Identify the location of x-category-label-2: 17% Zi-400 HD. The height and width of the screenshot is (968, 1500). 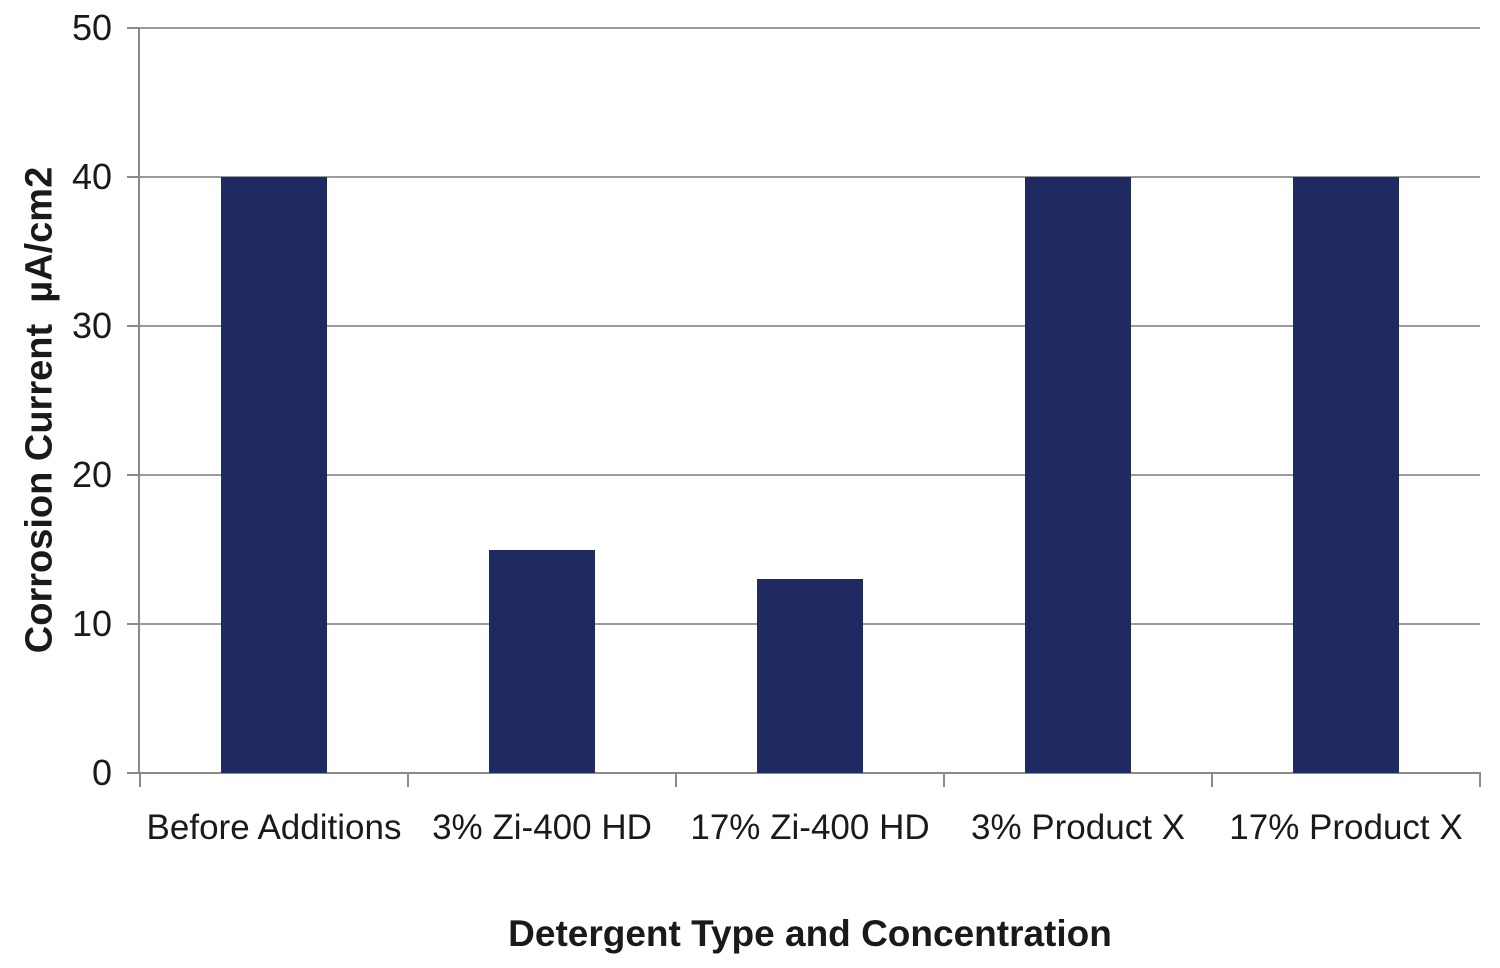
(810, 827).